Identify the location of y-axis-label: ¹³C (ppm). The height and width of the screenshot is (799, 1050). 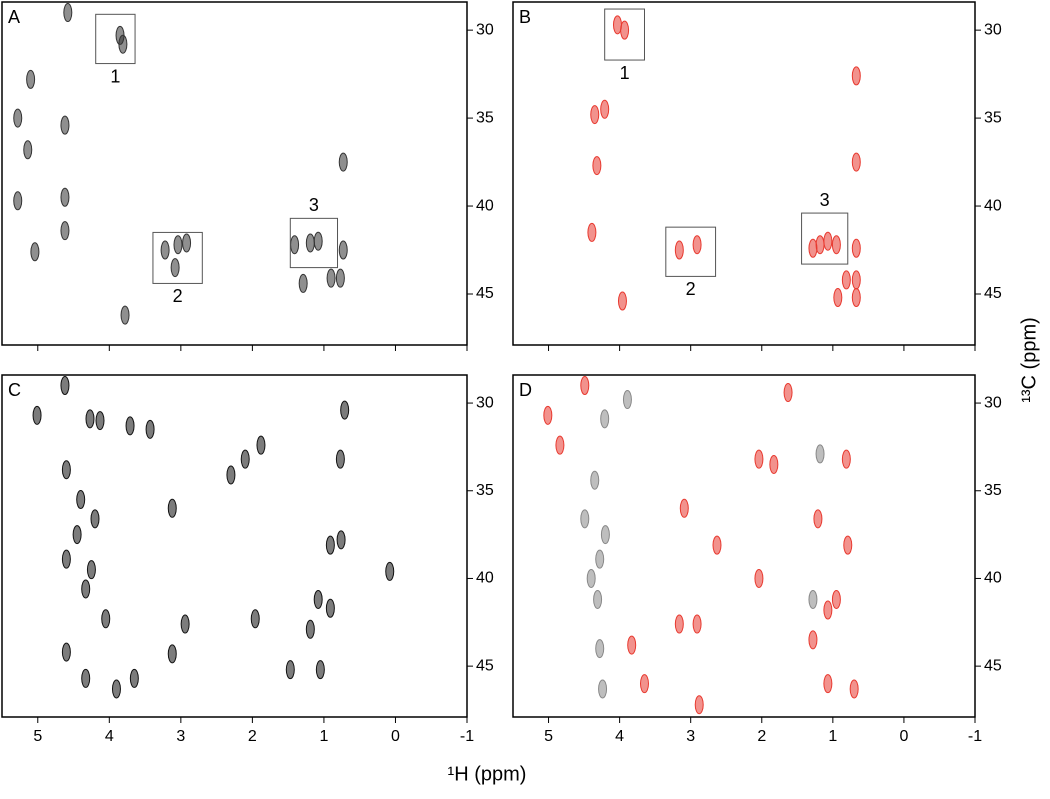
(1029, 360).